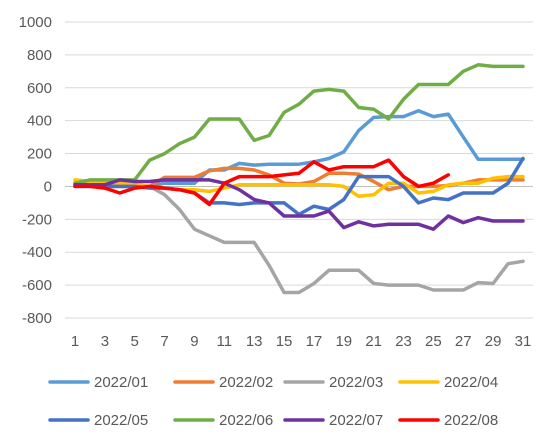 Image resolution: width=558 pixels, height=446 pixels. I want to click on x-tick-label: 29, so click(493, 341).